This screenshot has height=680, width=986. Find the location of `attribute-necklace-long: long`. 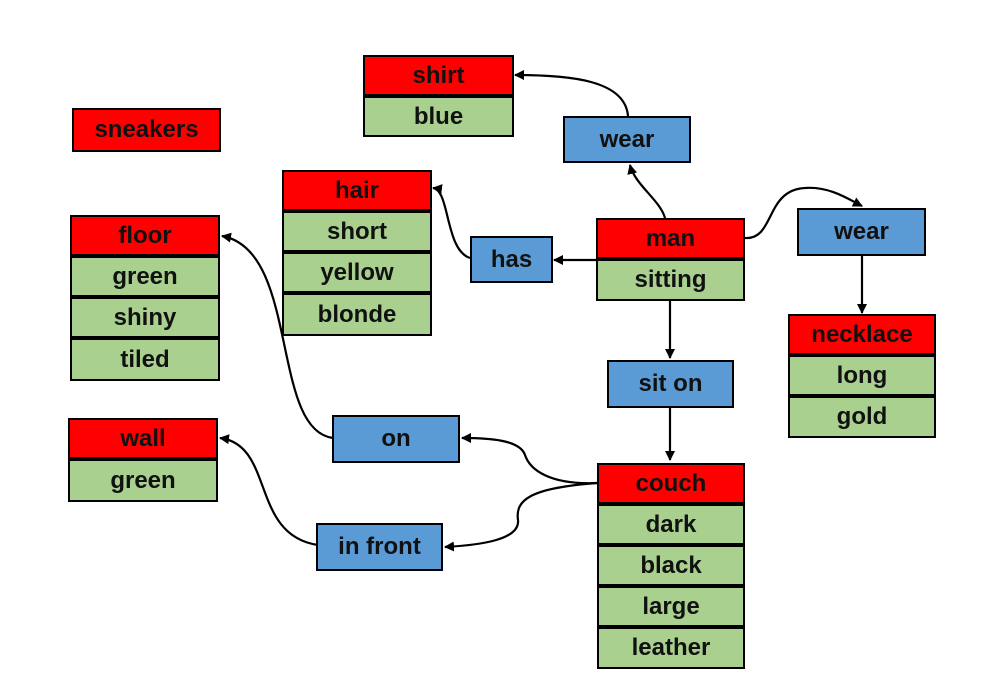

attribute-necklace-long: long is located at coordinates (862, 375).